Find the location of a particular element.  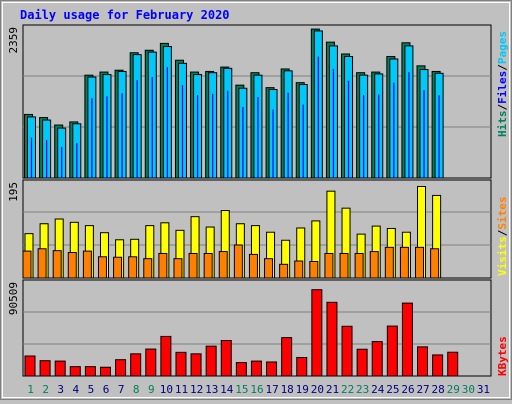

x-axis-day-label: 8 is located at coordinates (136, 389).